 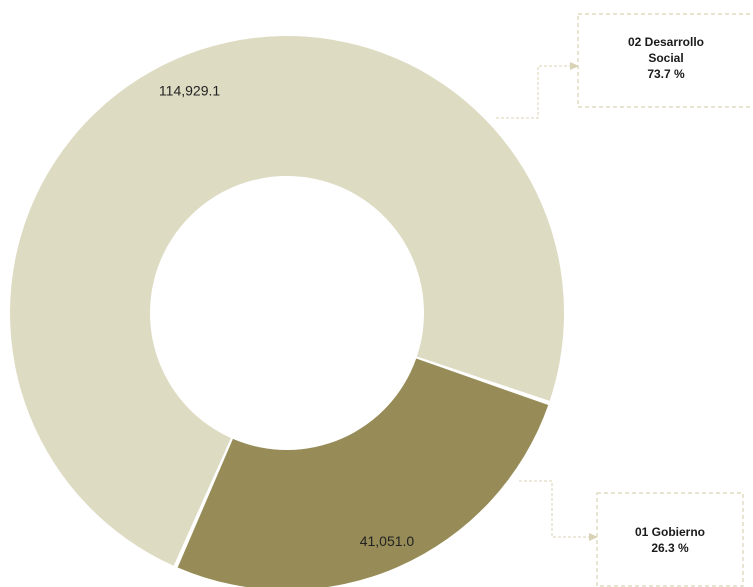 What do you see at coordinates (666, 74) in the screenshot?
I see `callout-percent-desarrollo-social: 73.7 %` at bounding box center [666, 74].